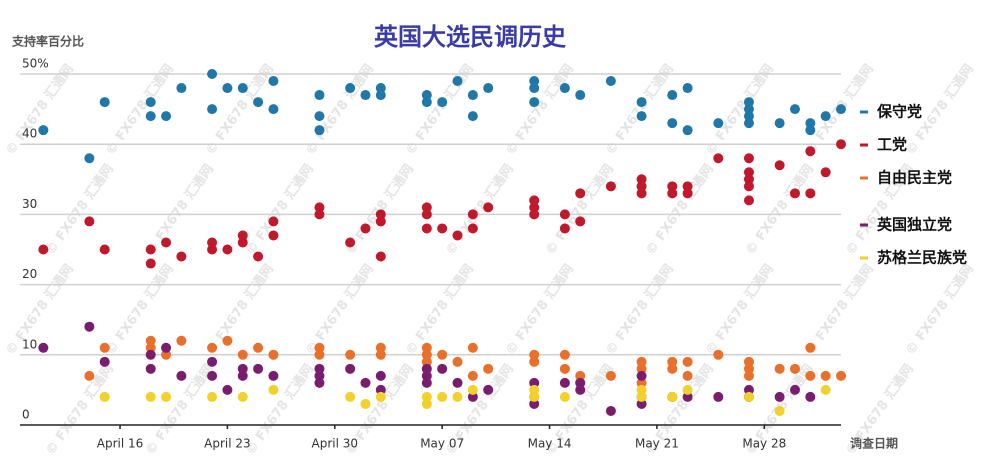 The height and width of the screenshot is (472, 994). I want to click on chart-title: 英国大选民调历史, so click(470, 37).